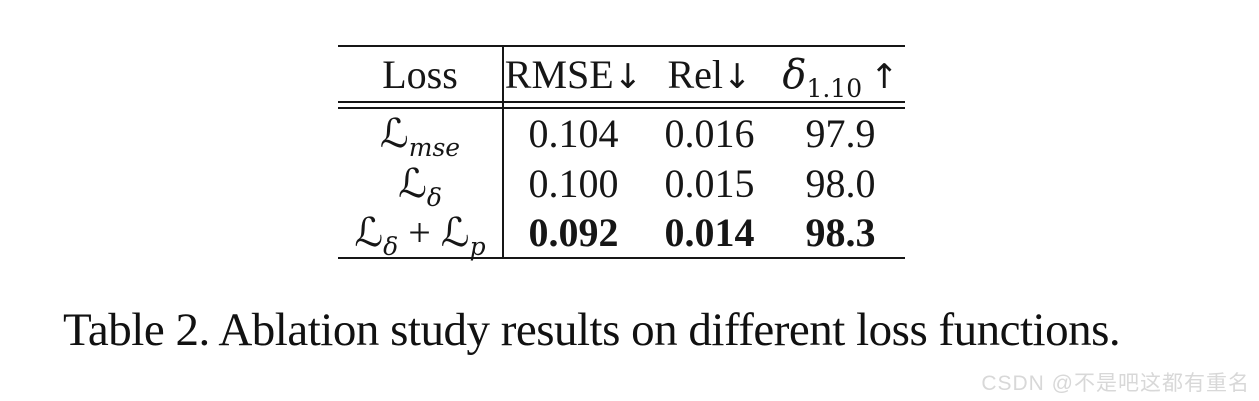  I want to click on up-arrow-icon: ↑, so click(884, 76).